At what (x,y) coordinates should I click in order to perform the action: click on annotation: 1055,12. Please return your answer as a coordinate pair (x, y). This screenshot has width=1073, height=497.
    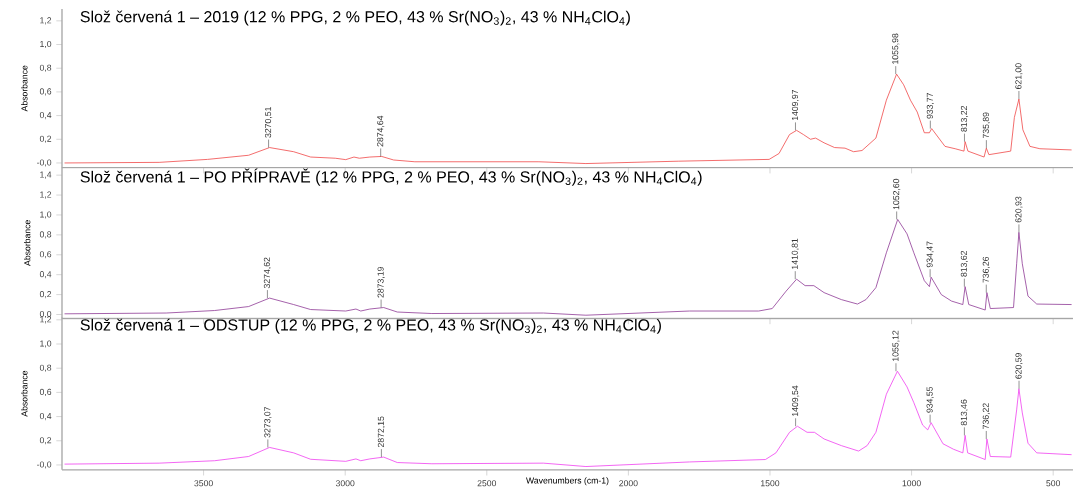
    Looking at the image, I should click on (896, 345).